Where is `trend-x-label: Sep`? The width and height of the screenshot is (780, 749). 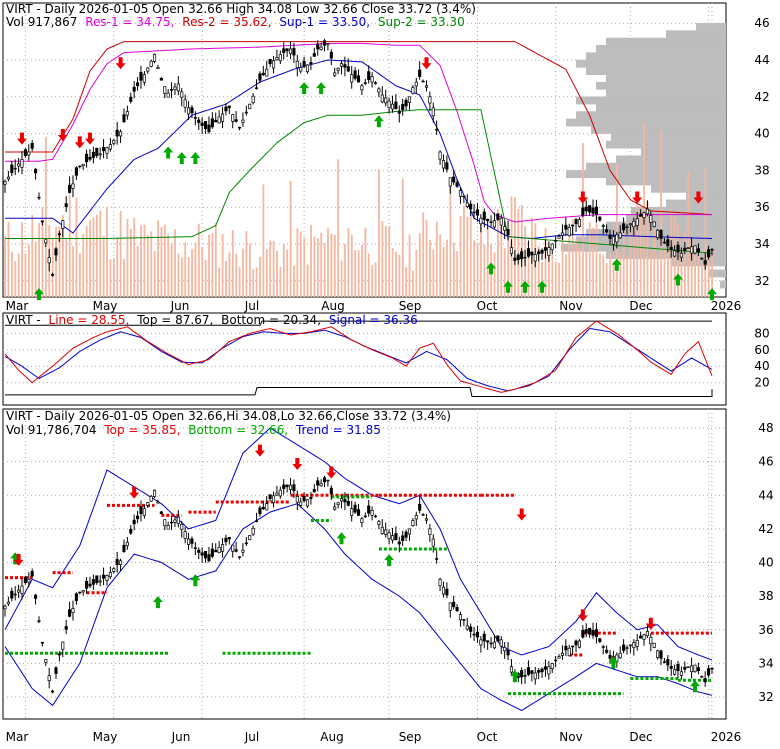 trend-x-label: Sep is located at coordinates (410, 737).